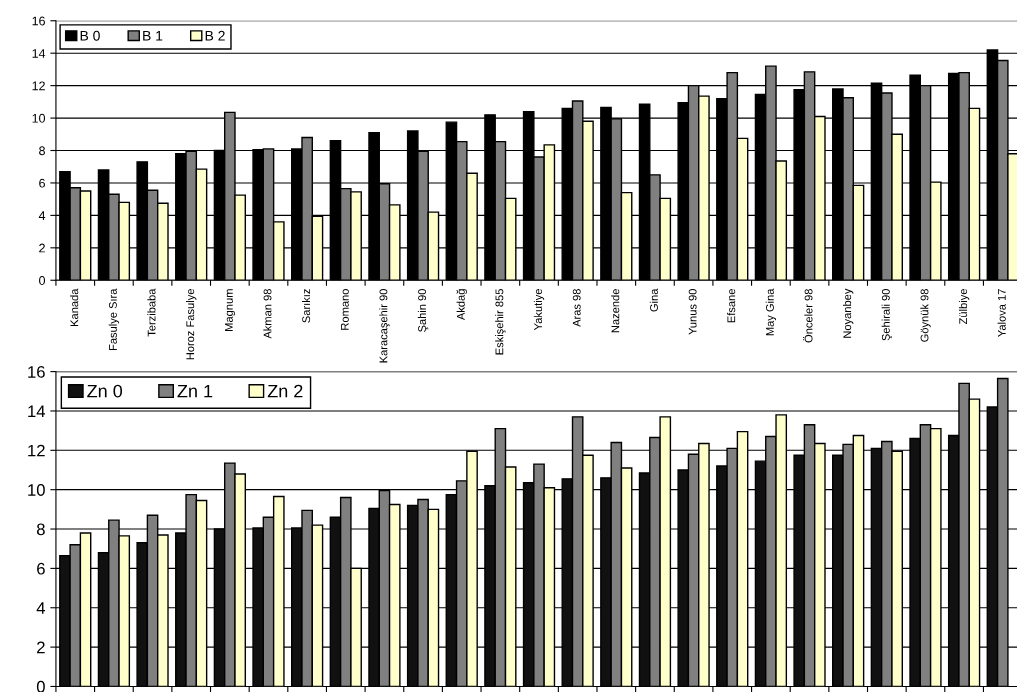 The width and height of the screenshot is (1017, 692). What do you see at coordinates (539, 310) in the screenshot?
I see `x-tick-label: Yakutiye` at bounding box center [539, 310].